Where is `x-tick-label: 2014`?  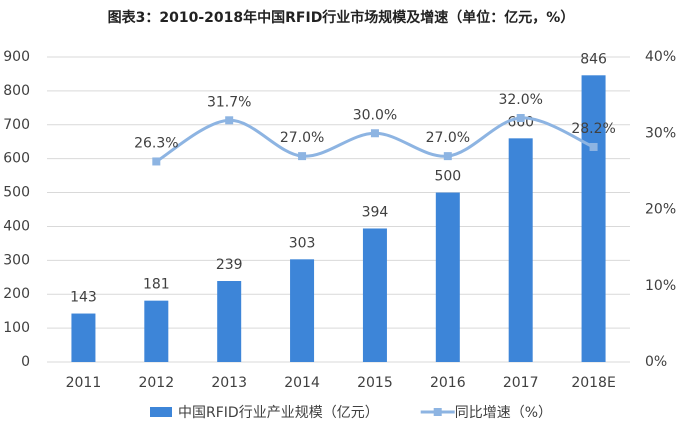
x-tick-label: 2014 is located at coordinates (302, 383).